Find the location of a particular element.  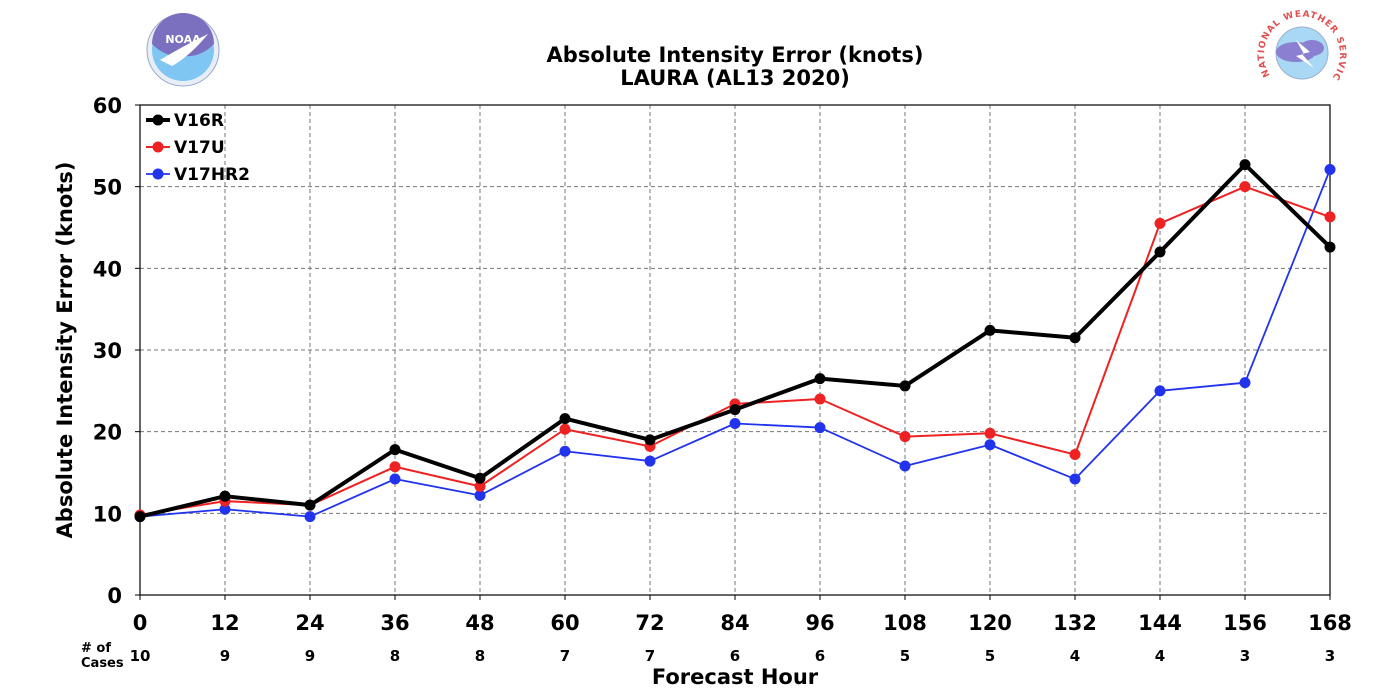

cases-count: 10 is located at coordinates (140, 656).